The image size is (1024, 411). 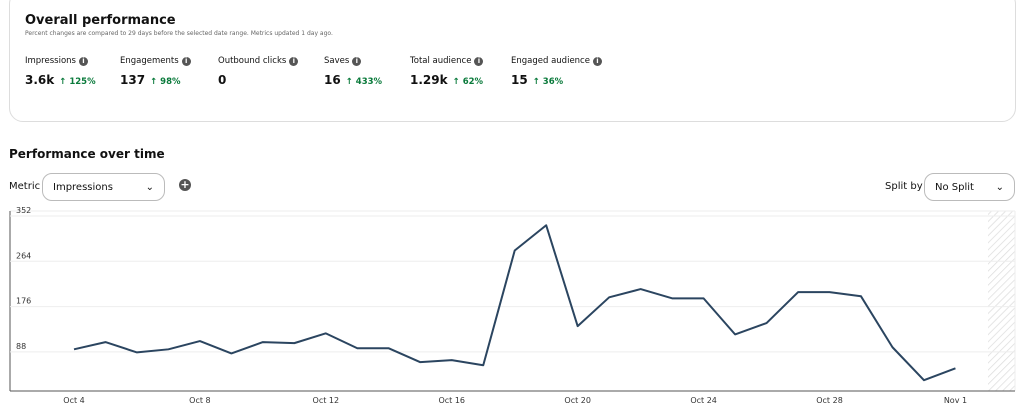 What do you see at coordinates (149, 61) in the screenshot?
I see `metric-name: Engagements` at bounding box center [149, 61].